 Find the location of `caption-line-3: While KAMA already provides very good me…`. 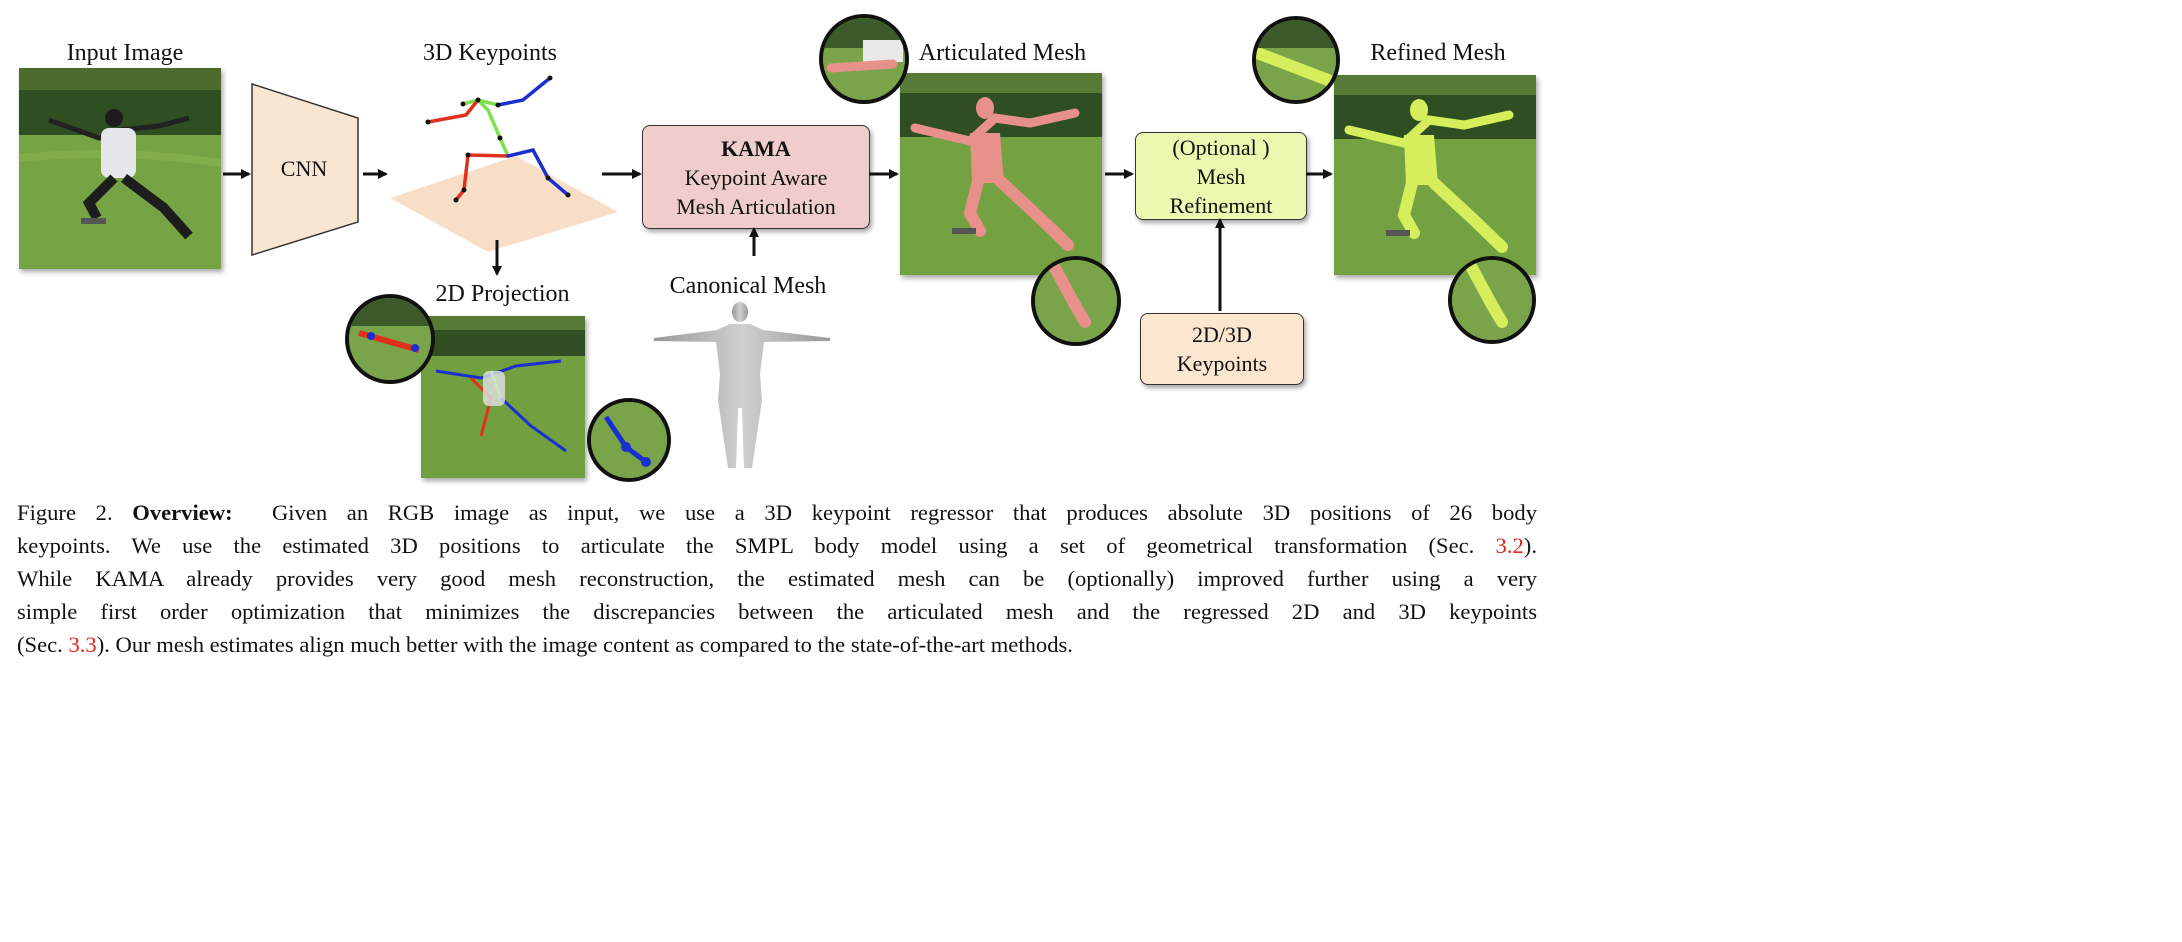

caption-line-3: While KAMA already provides very good me… is located at coordinates (777, 578).